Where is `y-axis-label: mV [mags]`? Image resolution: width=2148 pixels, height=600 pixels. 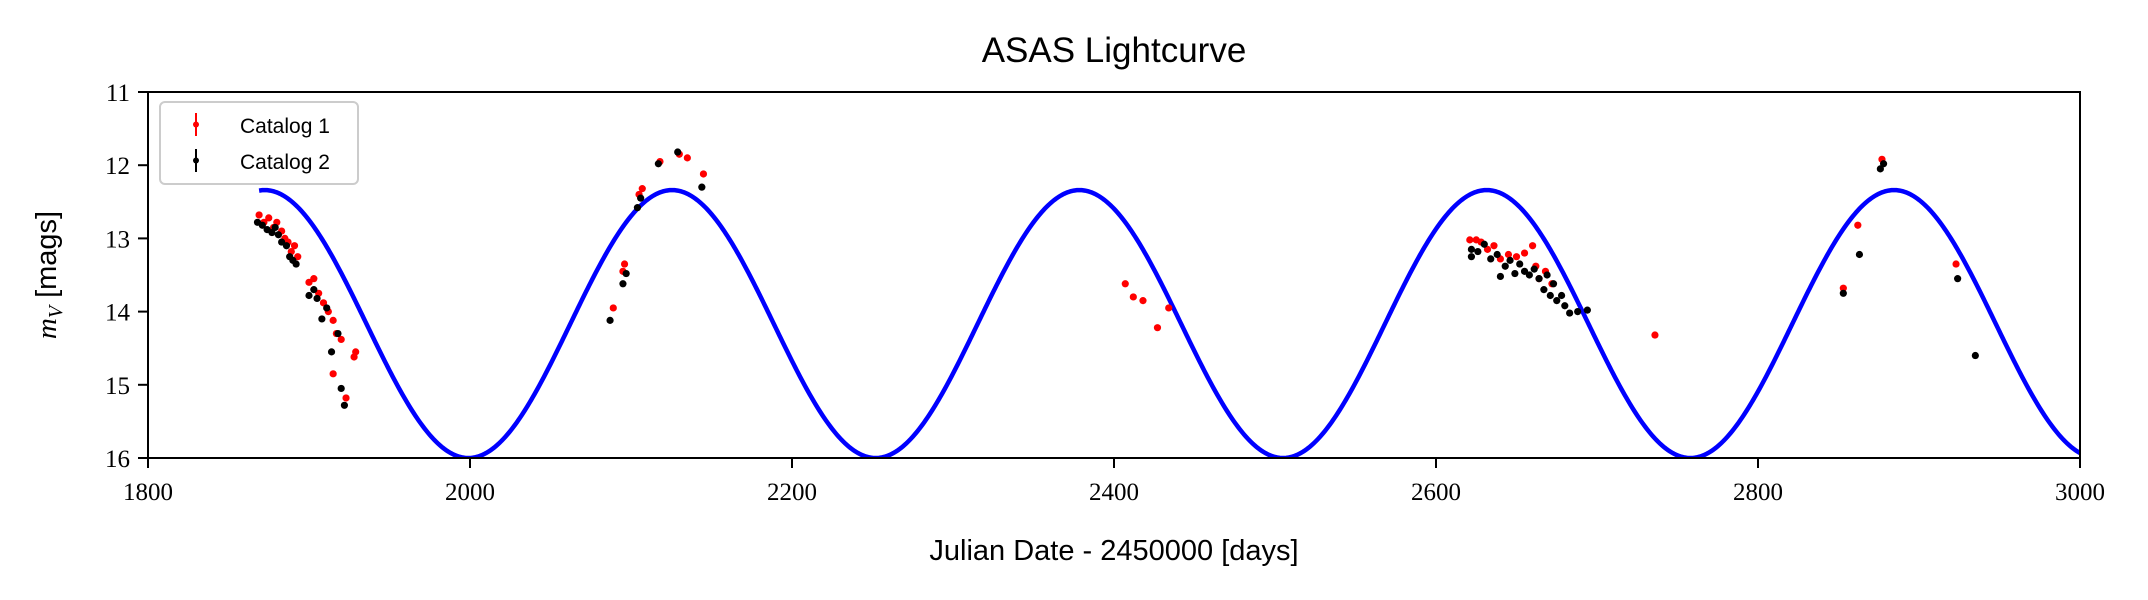 y-axis-label: mV [mags] is located at coordinates (49, 275).